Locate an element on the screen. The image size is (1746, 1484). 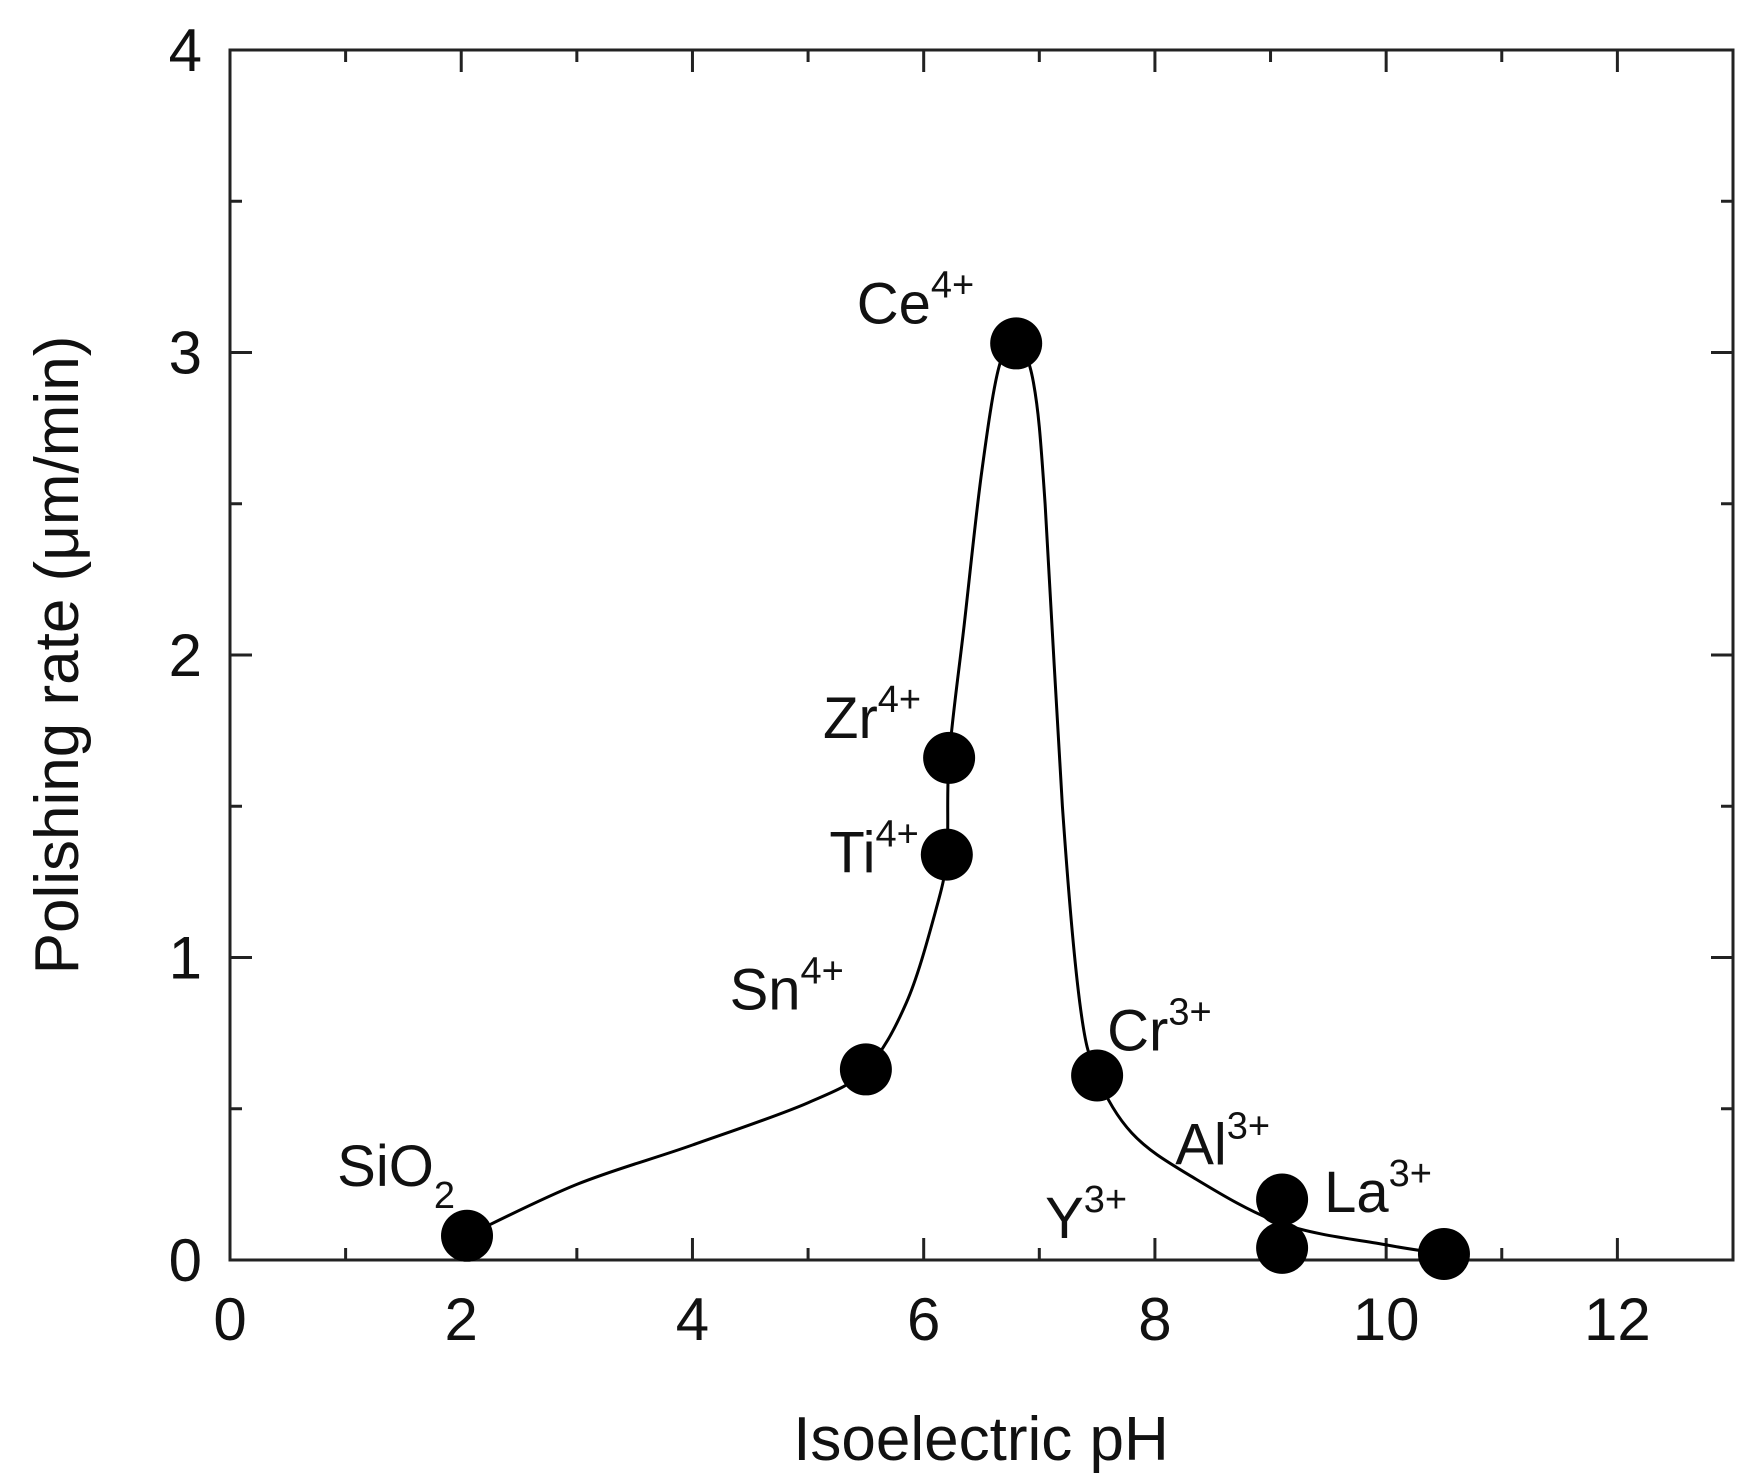
data-point-la is located at coordinates (1443, 1253).